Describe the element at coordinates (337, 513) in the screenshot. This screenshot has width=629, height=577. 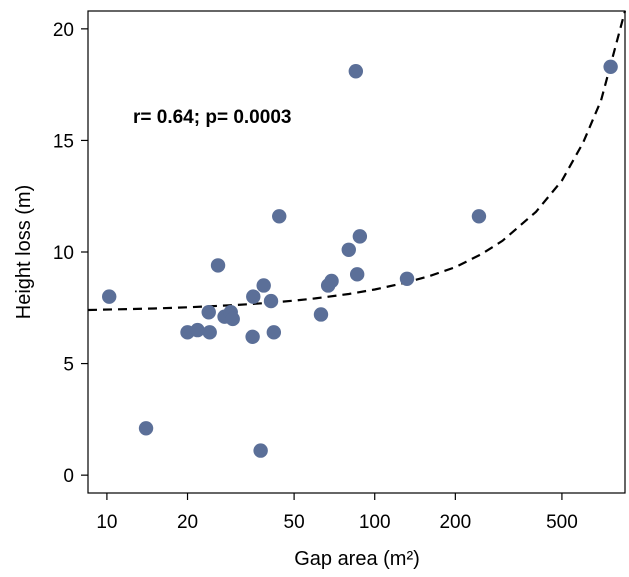
I see `x-axis-ticks: 10 20 50 100 200 500` at that location.